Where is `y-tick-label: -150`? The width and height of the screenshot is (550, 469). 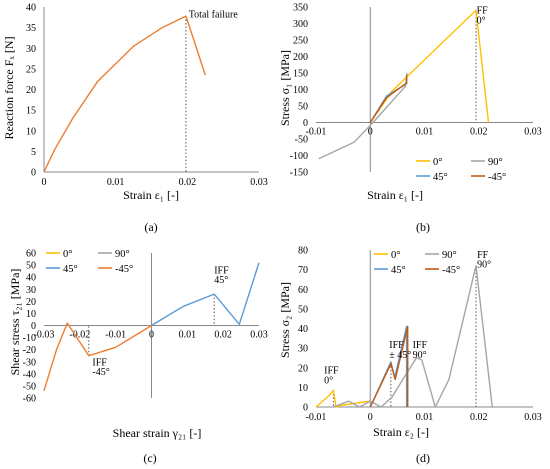
y-tick-label: -150 is located at coordinates (299, 173).